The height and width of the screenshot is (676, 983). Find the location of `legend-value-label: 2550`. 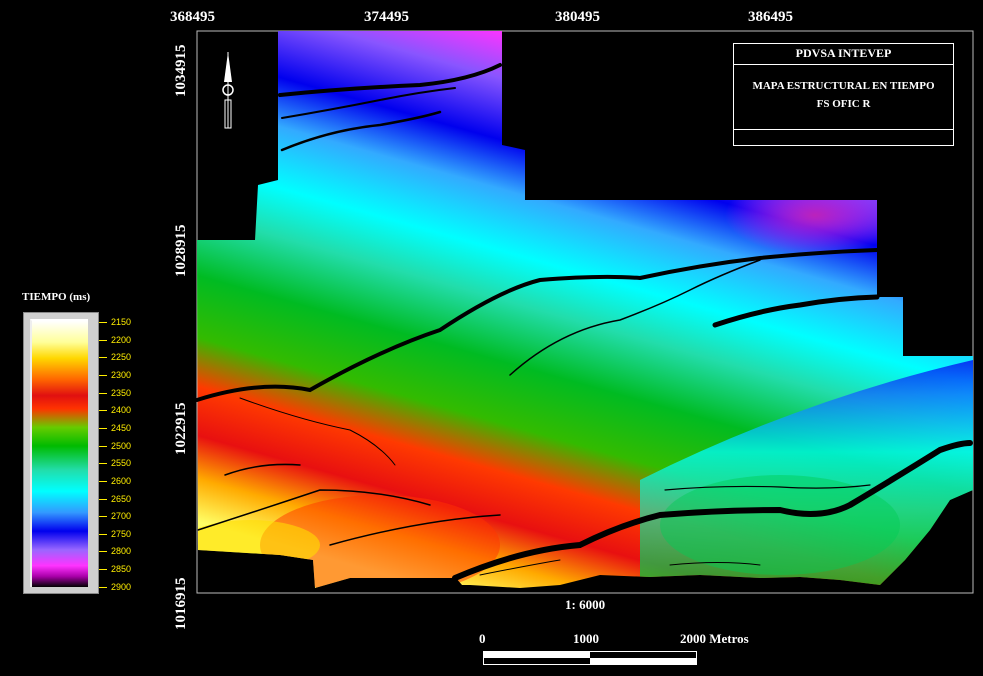

legend-value-label: 2550 is located at coordinates (121, 463).